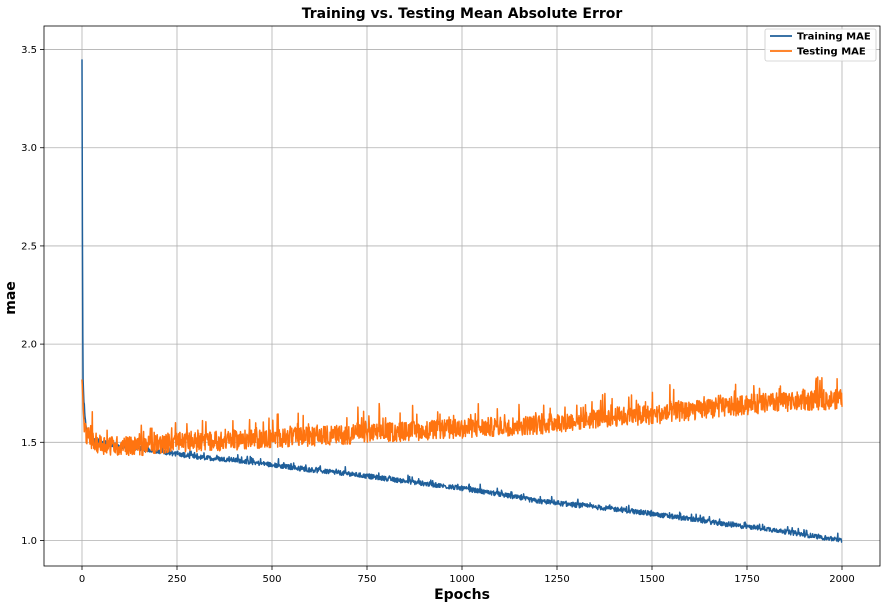  Describe the element at coordinates (32, 296) in the screenshot. I see `y-axis: 1.0 1.5 2.0 2.5 3.0 3.5` at that location.